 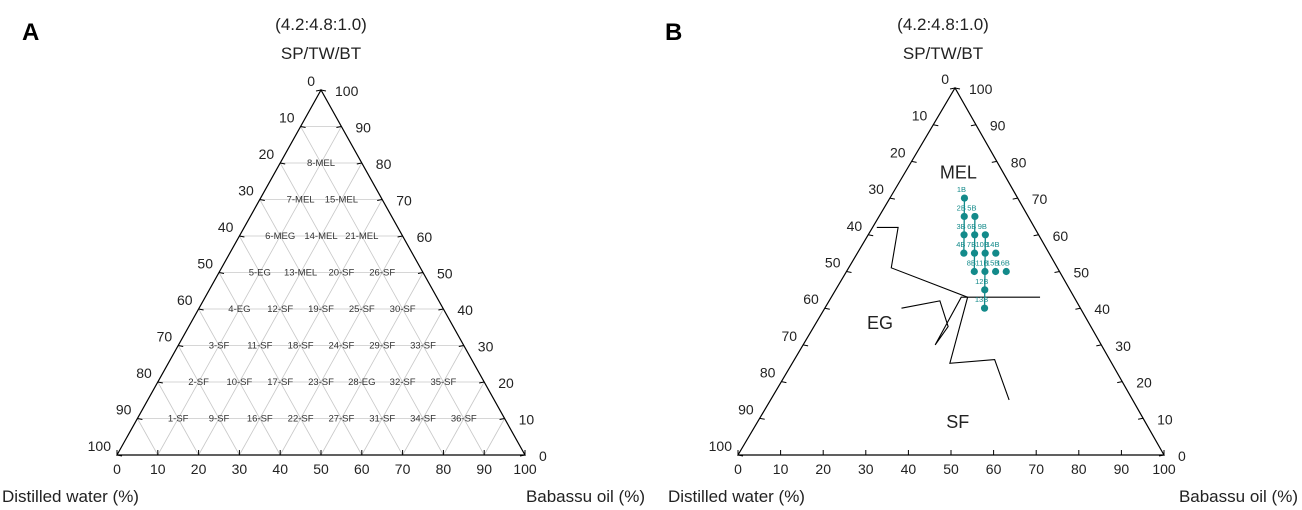 What do you see at coordinates (423, 419) in the screenshot?
I see `cell-label: 34-SF` at bounding box center [423, 419].